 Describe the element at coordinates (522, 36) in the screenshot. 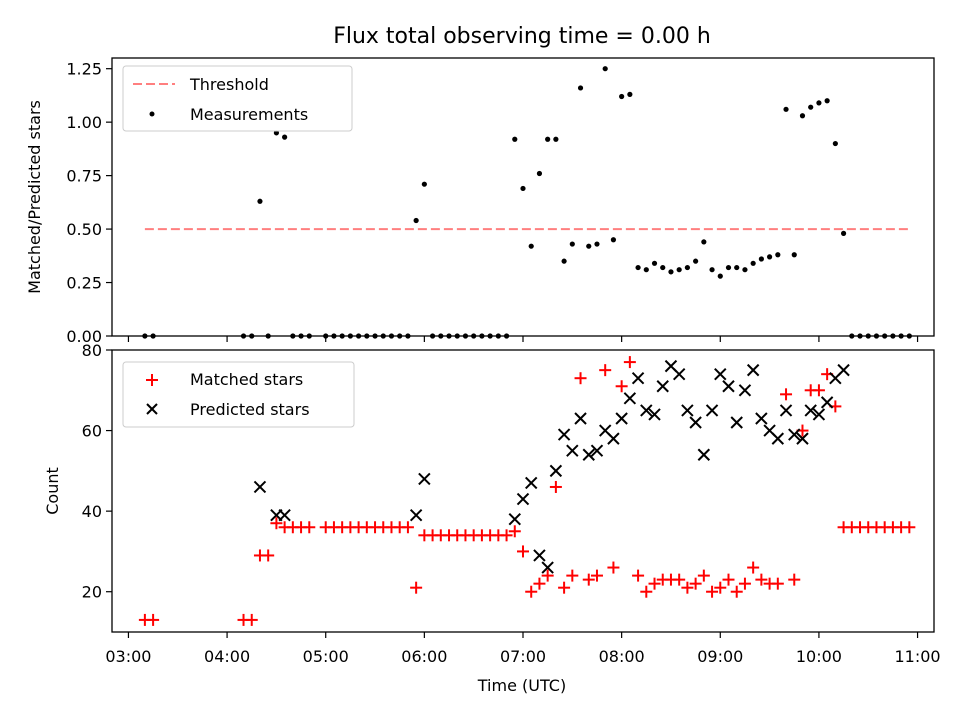

I see `chart-title: Flux total observing time = 0.00 h` at that location.